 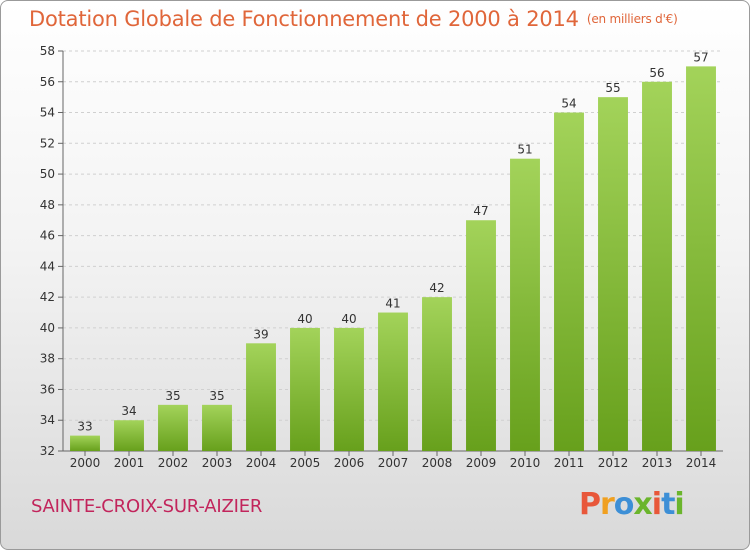 I want to click on x-tick-label: 2000, so click(x=85, y=463).